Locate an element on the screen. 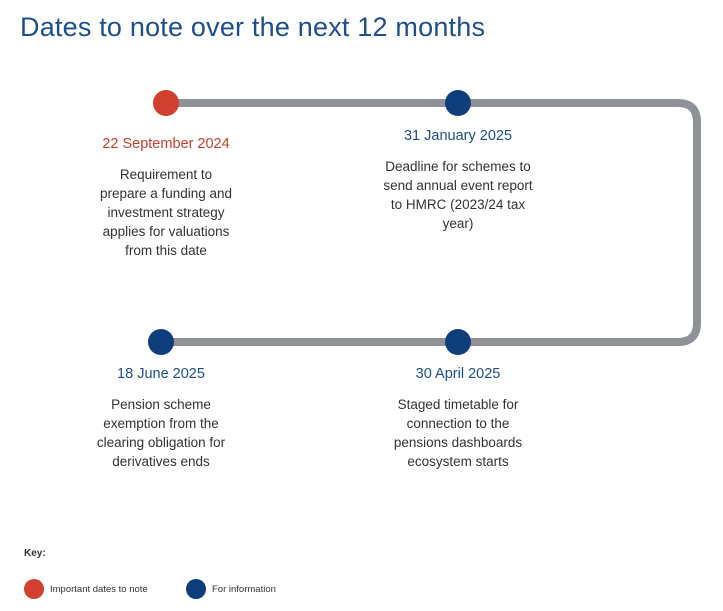 The height and width of the screenshot is (611, 723). red-dot-icon is located at coordinates (34, 589).